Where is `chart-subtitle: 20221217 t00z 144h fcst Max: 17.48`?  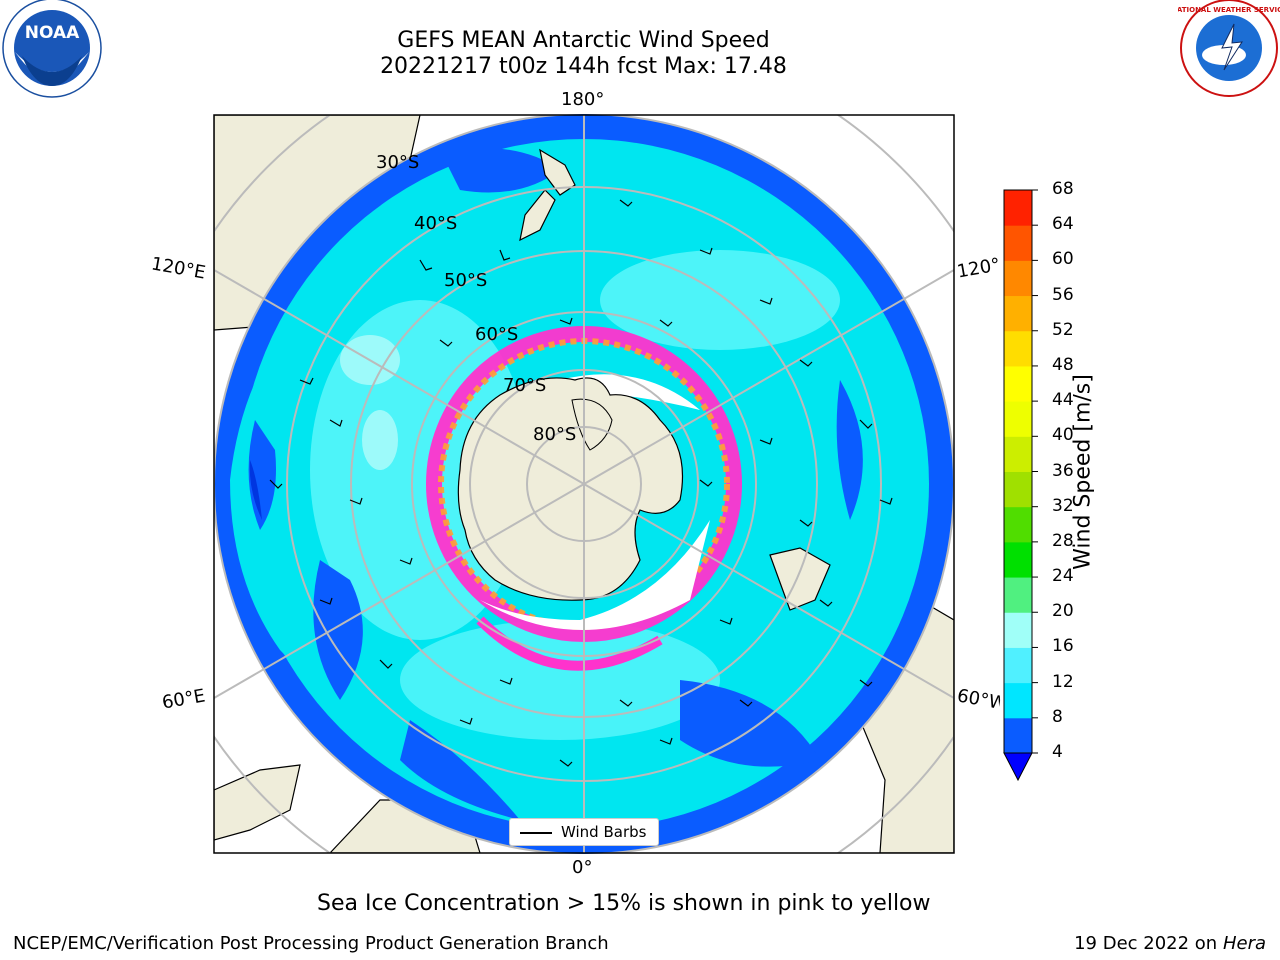 chart-subtitle: 20221217 t00z 144h fcst Max: 17.48 is located at coordinates (583, 66).